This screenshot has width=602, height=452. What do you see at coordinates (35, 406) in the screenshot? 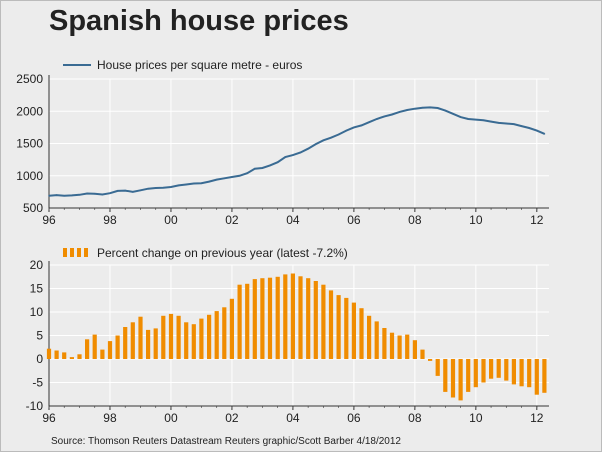
I see `change-y-tick-label: -10` at bounding box center [35, 406].